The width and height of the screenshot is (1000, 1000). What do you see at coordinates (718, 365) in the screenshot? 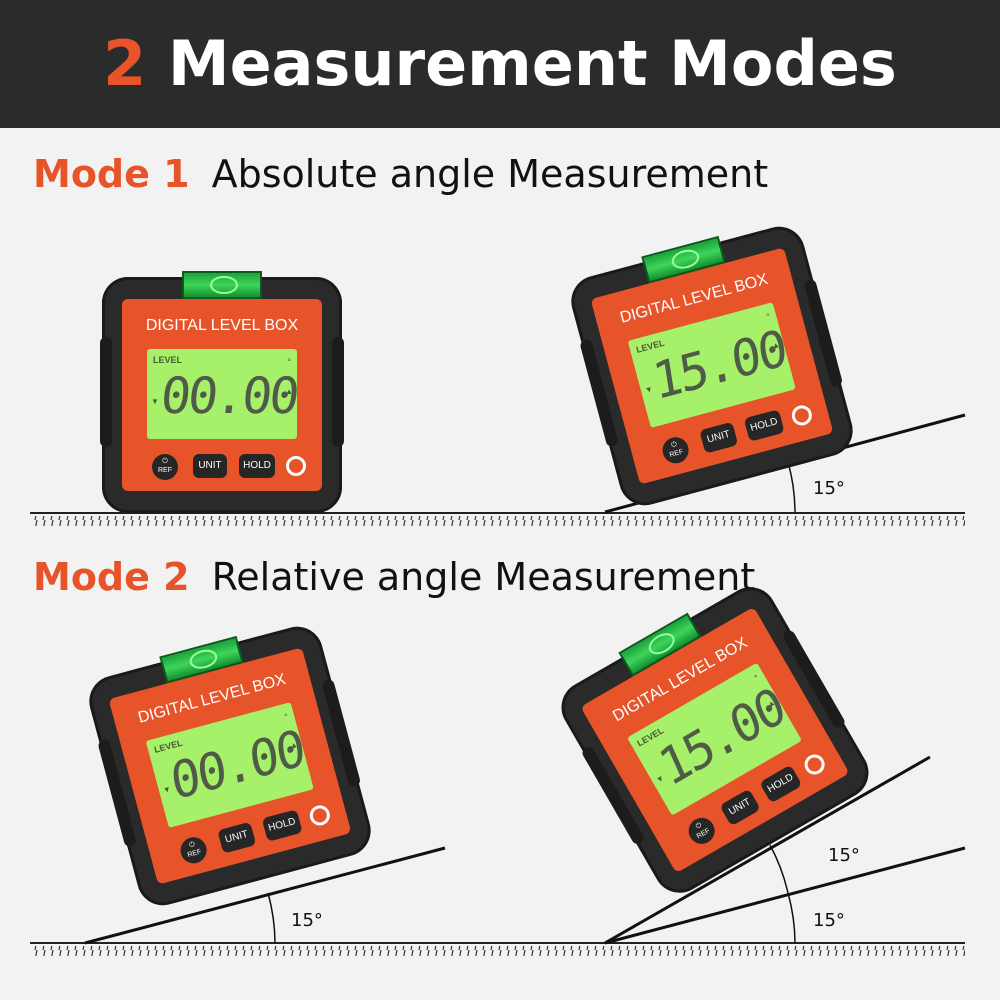
I see `angle-reading: 15.00` at bounding box center [718, 365].